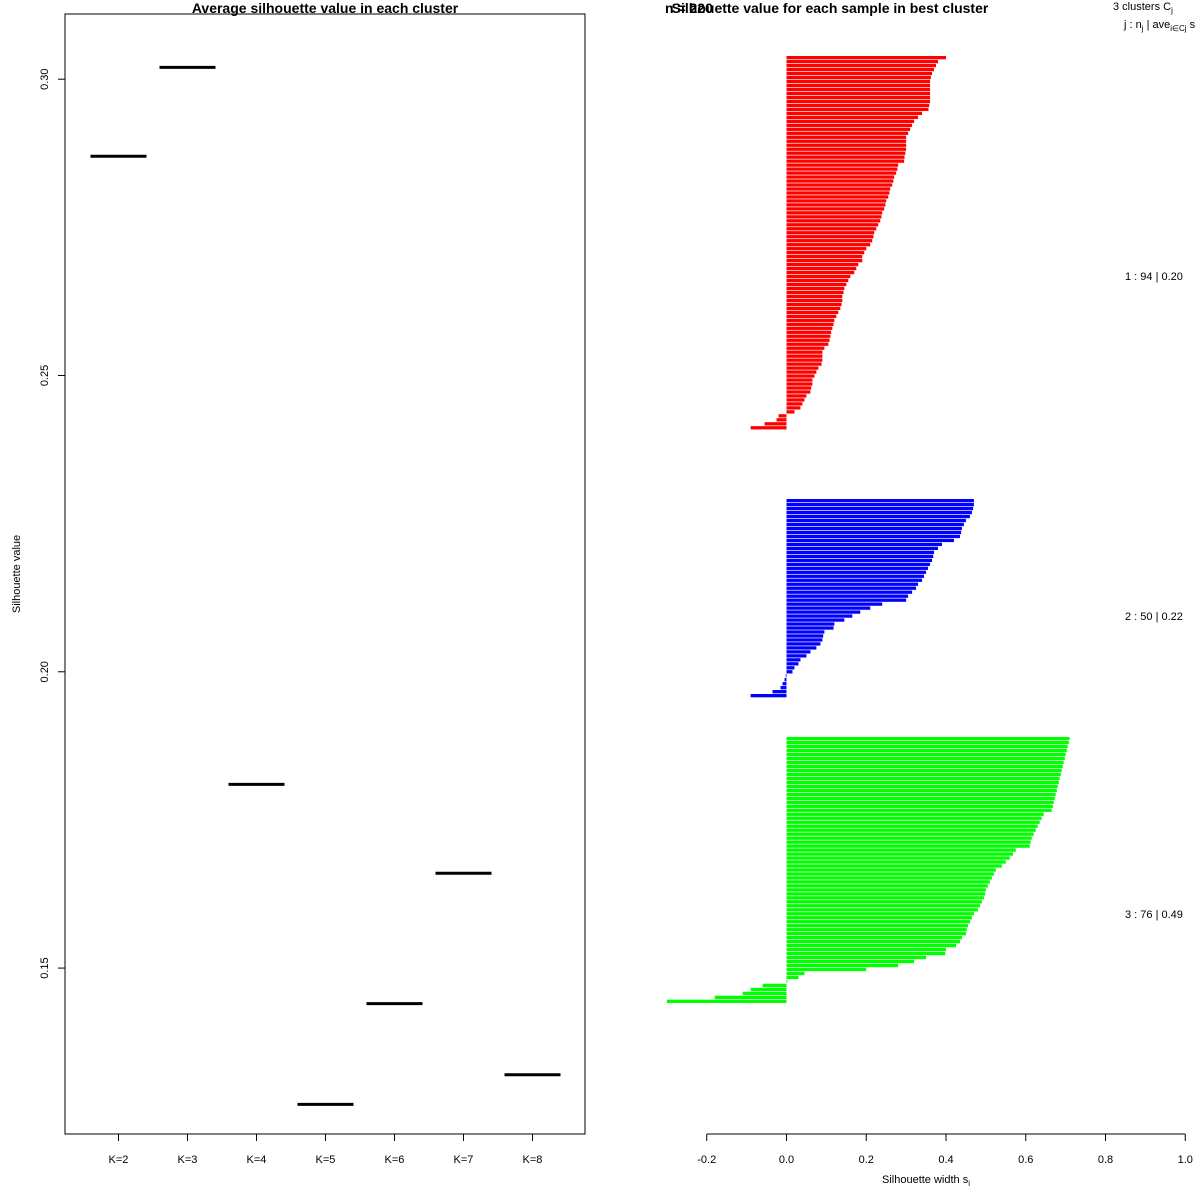 This screenshot has height=1200, width=1200. I want to click on left-y-tick-label: 0.20, so click(45, 671).